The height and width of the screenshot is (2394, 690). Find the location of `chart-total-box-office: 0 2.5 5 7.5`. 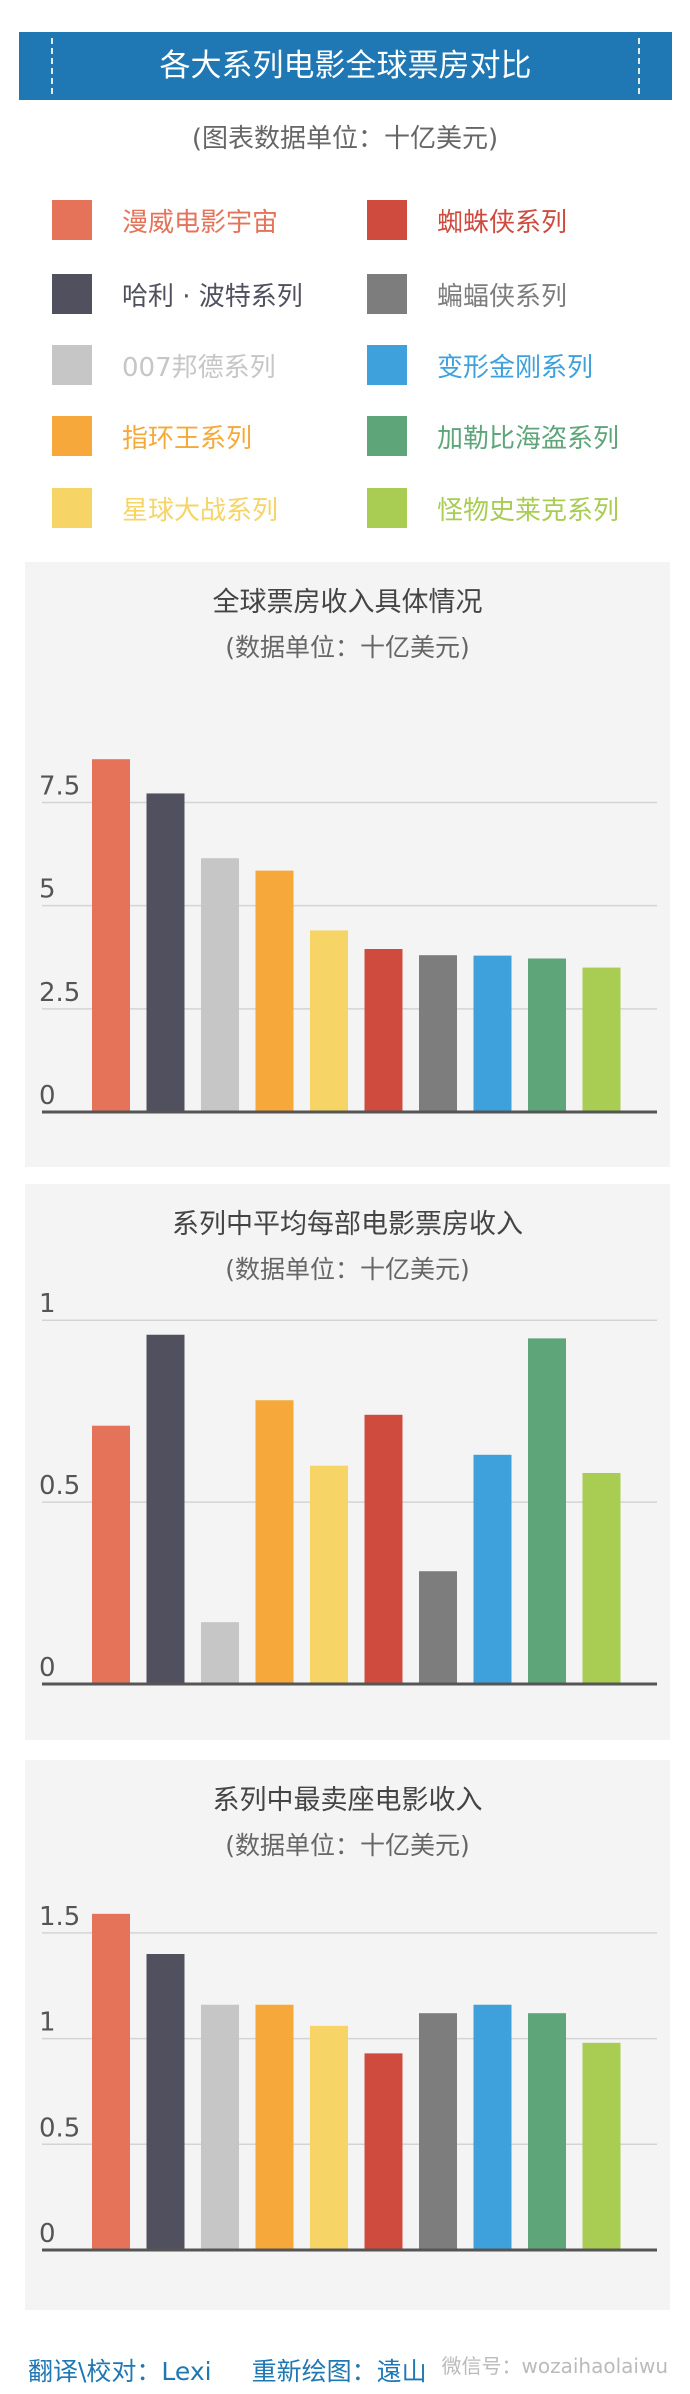

chart-total-box-office: 0 2.5 5 7.5 is located at coordinates (348, 936).